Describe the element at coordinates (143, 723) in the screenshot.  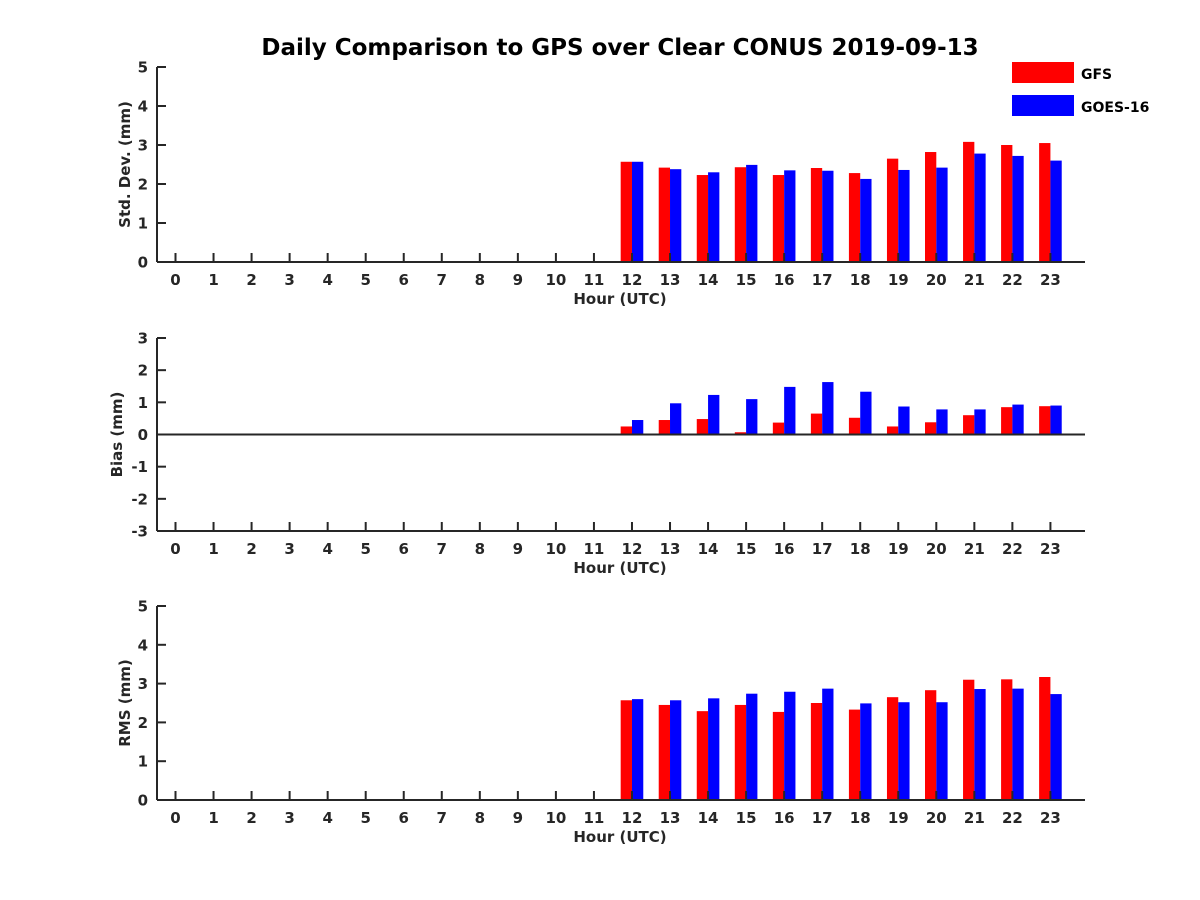
I see `y-tick-label: 2` at that location.